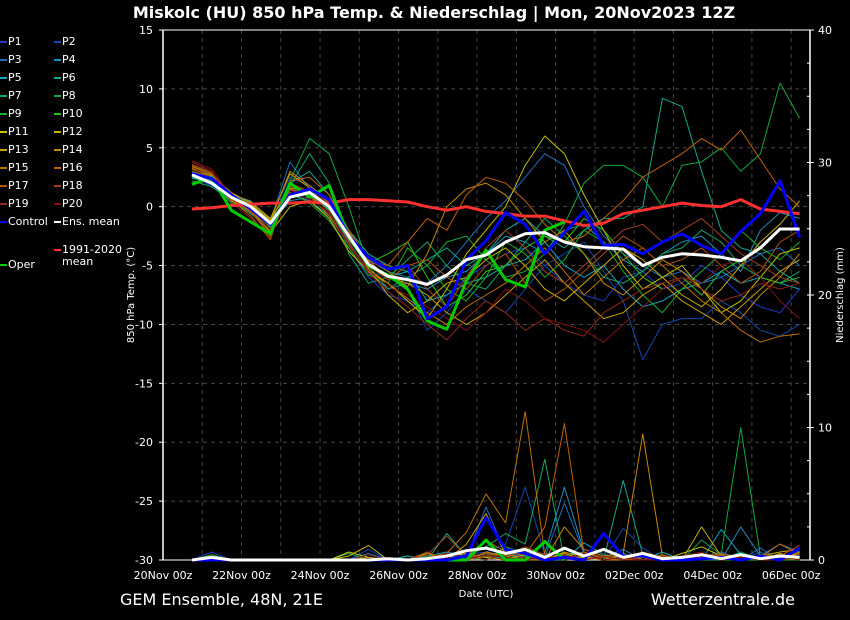  I want to click on y-tick-label: 15, so click(146, 30).